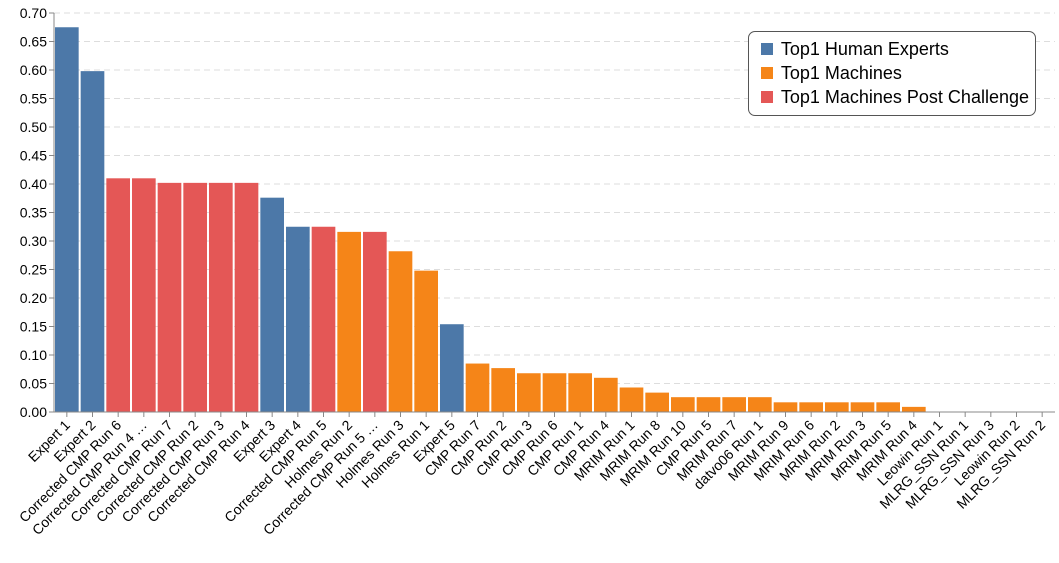 The width and height of the screenshot is (1059, 563). I want to click on y-tick-label: 0.25, so click(33, 270).